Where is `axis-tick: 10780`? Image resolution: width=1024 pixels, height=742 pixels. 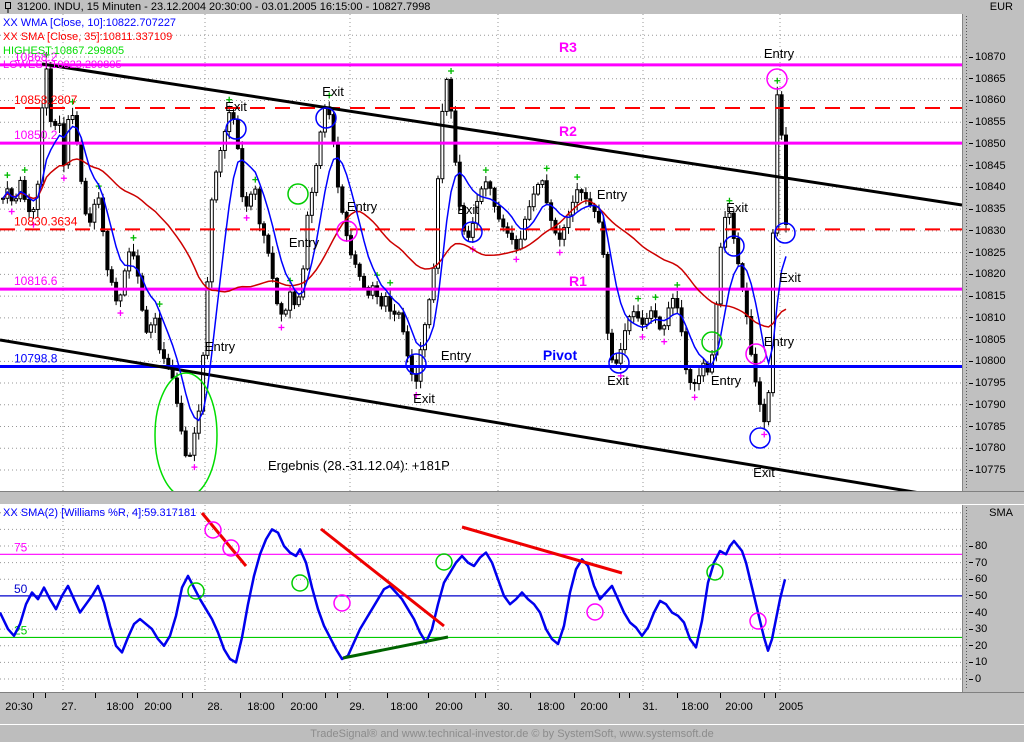
axis-tick: 10780 is located at coordinates (987, 448).